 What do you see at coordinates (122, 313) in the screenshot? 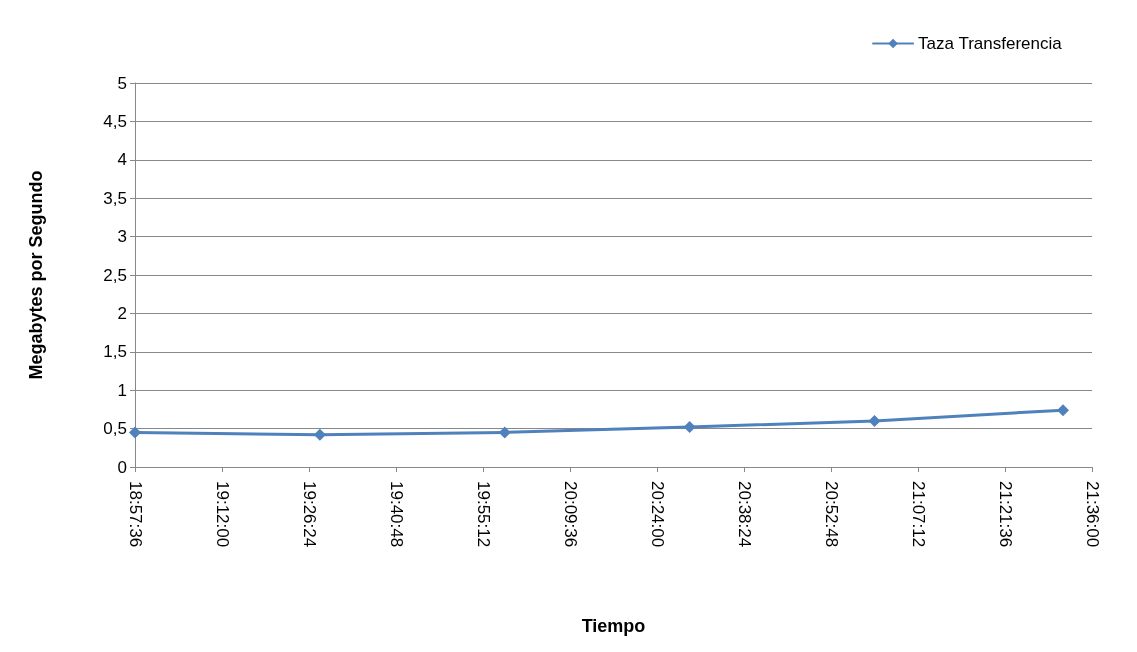
I see `y-tick-label: 2` at bounding box center [122, 313].